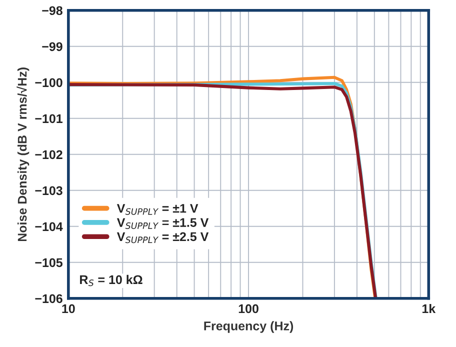 The image size is (456, 347). Describe the element at coordinates (48, 155) in the screenshot. I see `y-tick-label: −102` at that location.